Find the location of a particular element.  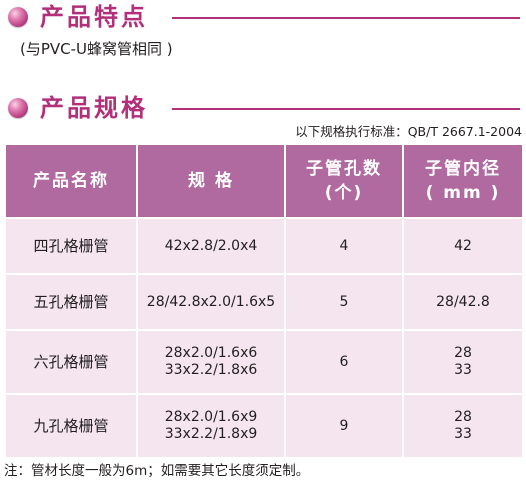

section-features-divider is located at coordinates (346, 18).